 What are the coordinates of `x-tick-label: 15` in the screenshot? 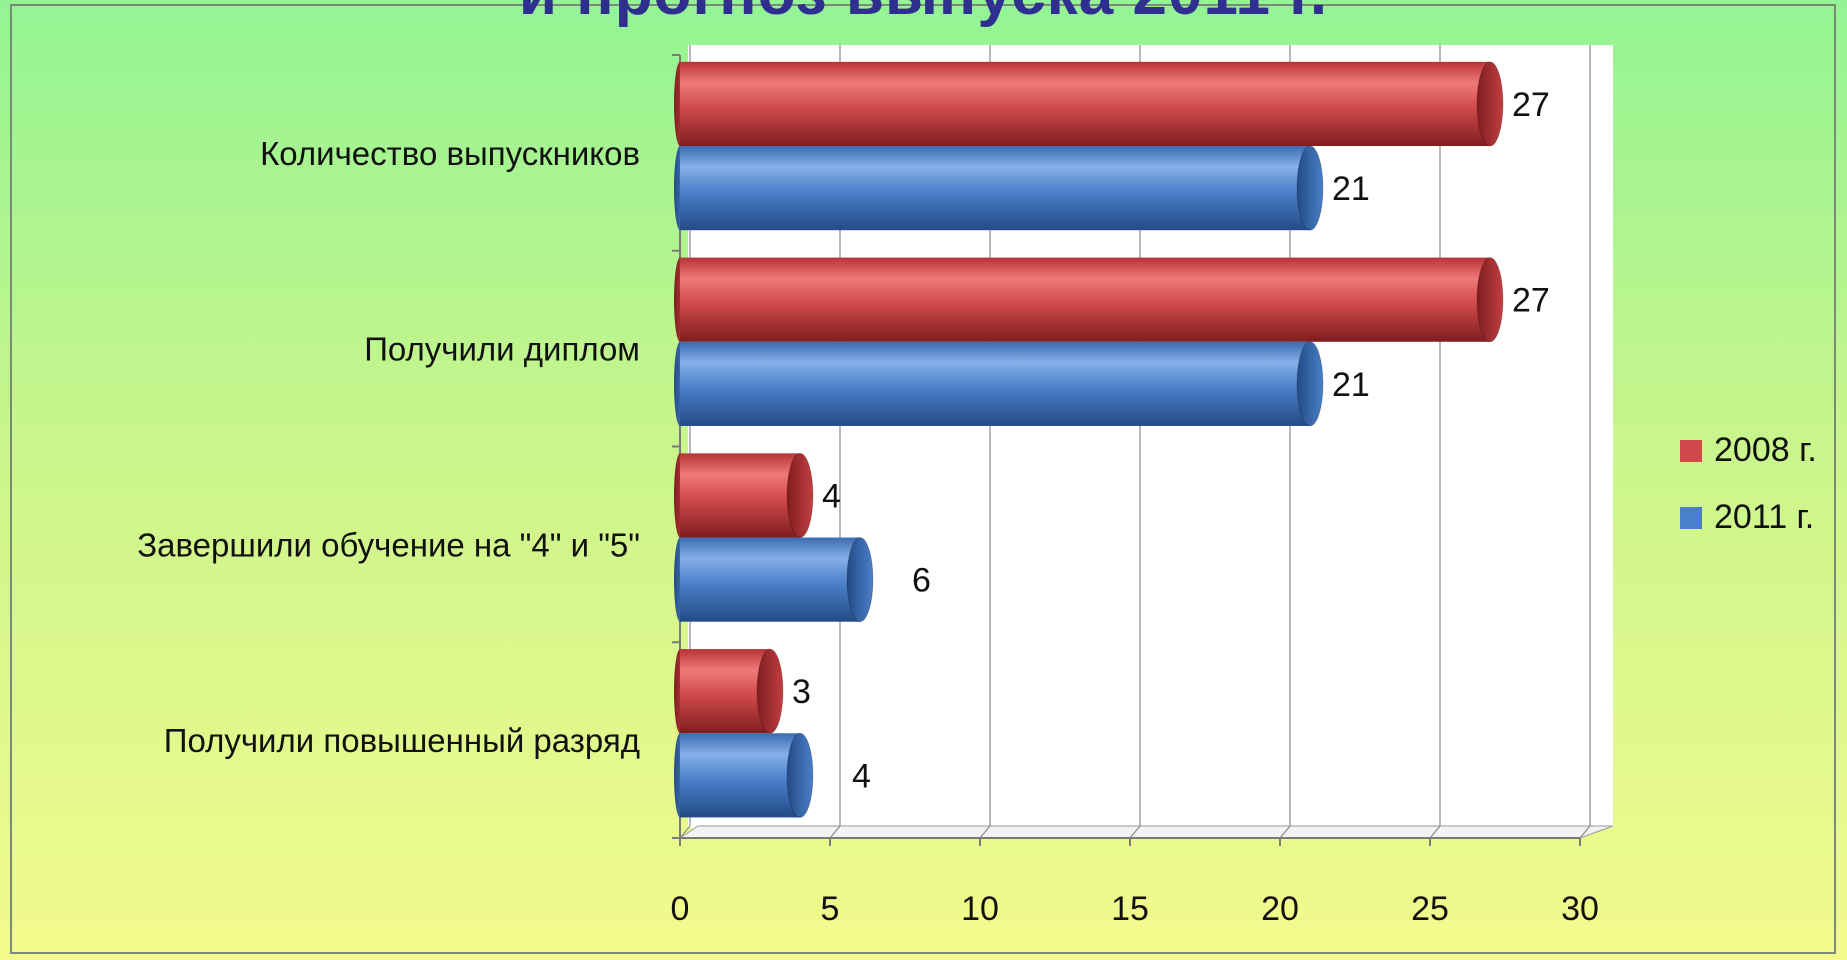 It's located at (1130, 909).